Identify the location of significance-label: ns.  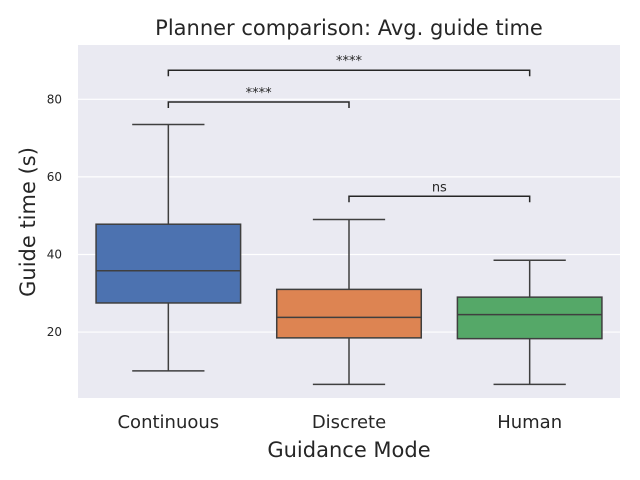
(439, 187).